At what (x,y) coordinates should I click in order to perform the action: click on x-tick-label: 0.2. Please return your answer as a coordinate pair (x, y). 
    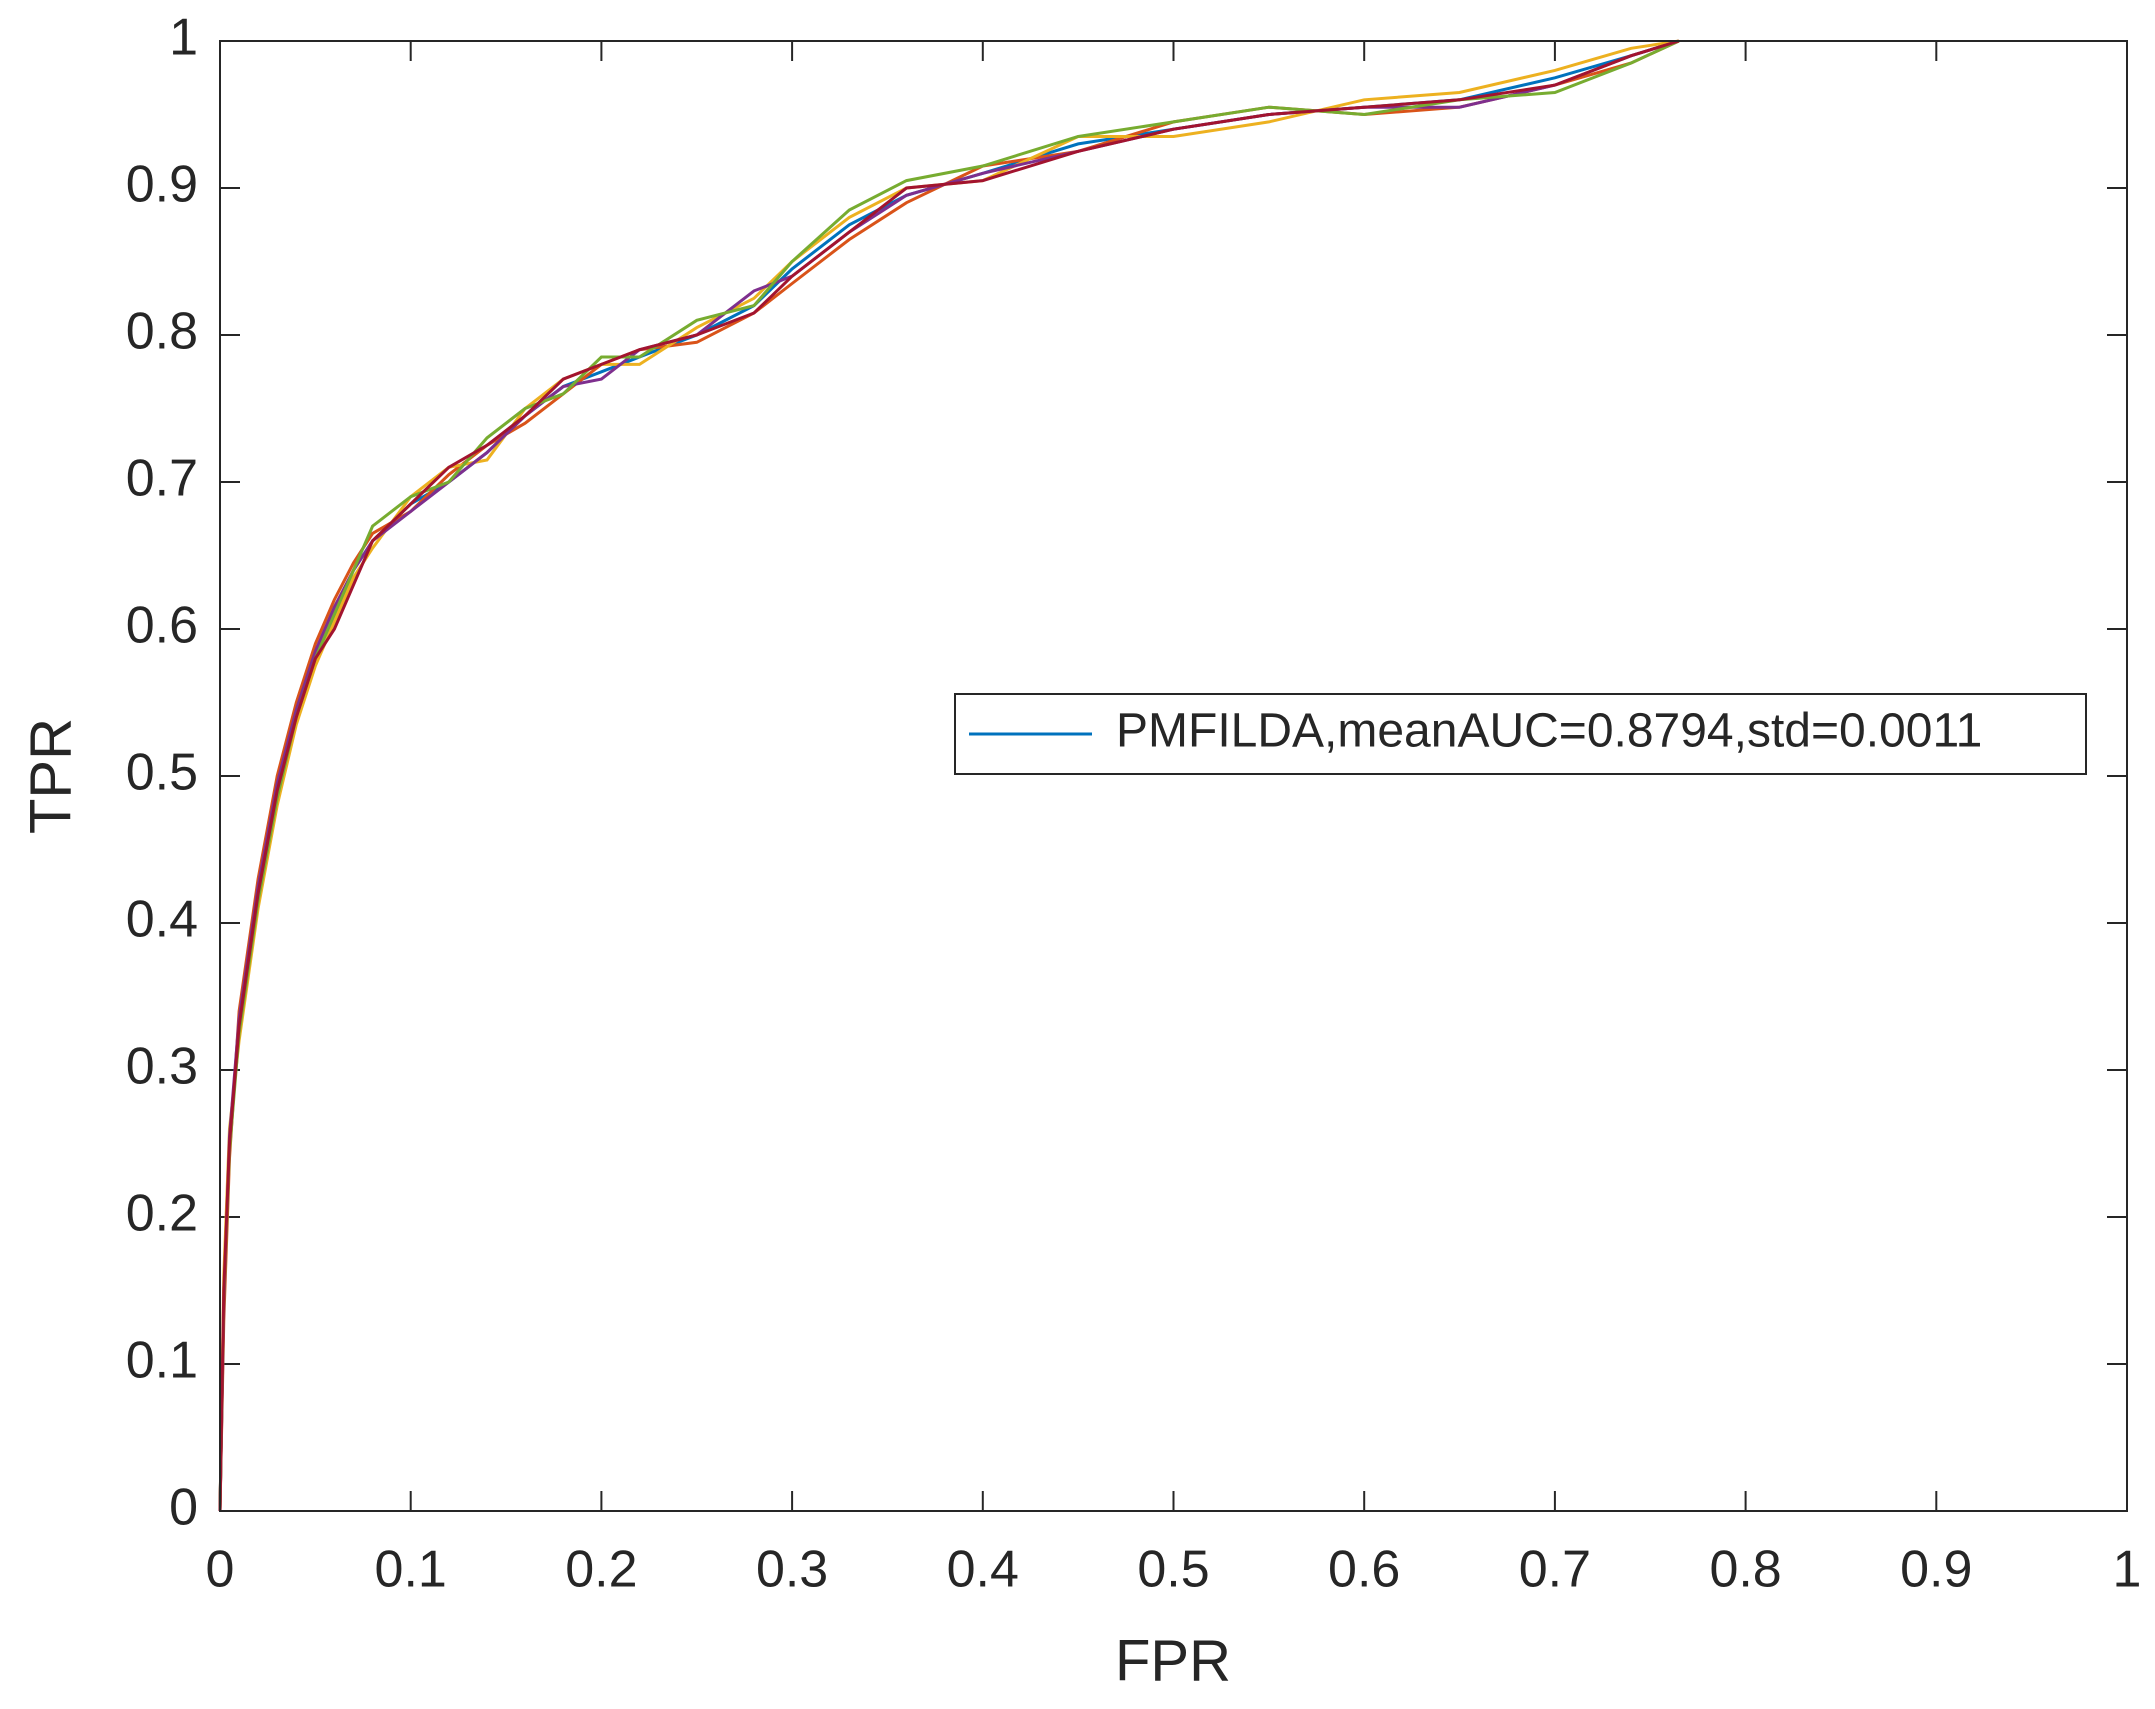
    Looking at the image, I should click on (601, 1570).